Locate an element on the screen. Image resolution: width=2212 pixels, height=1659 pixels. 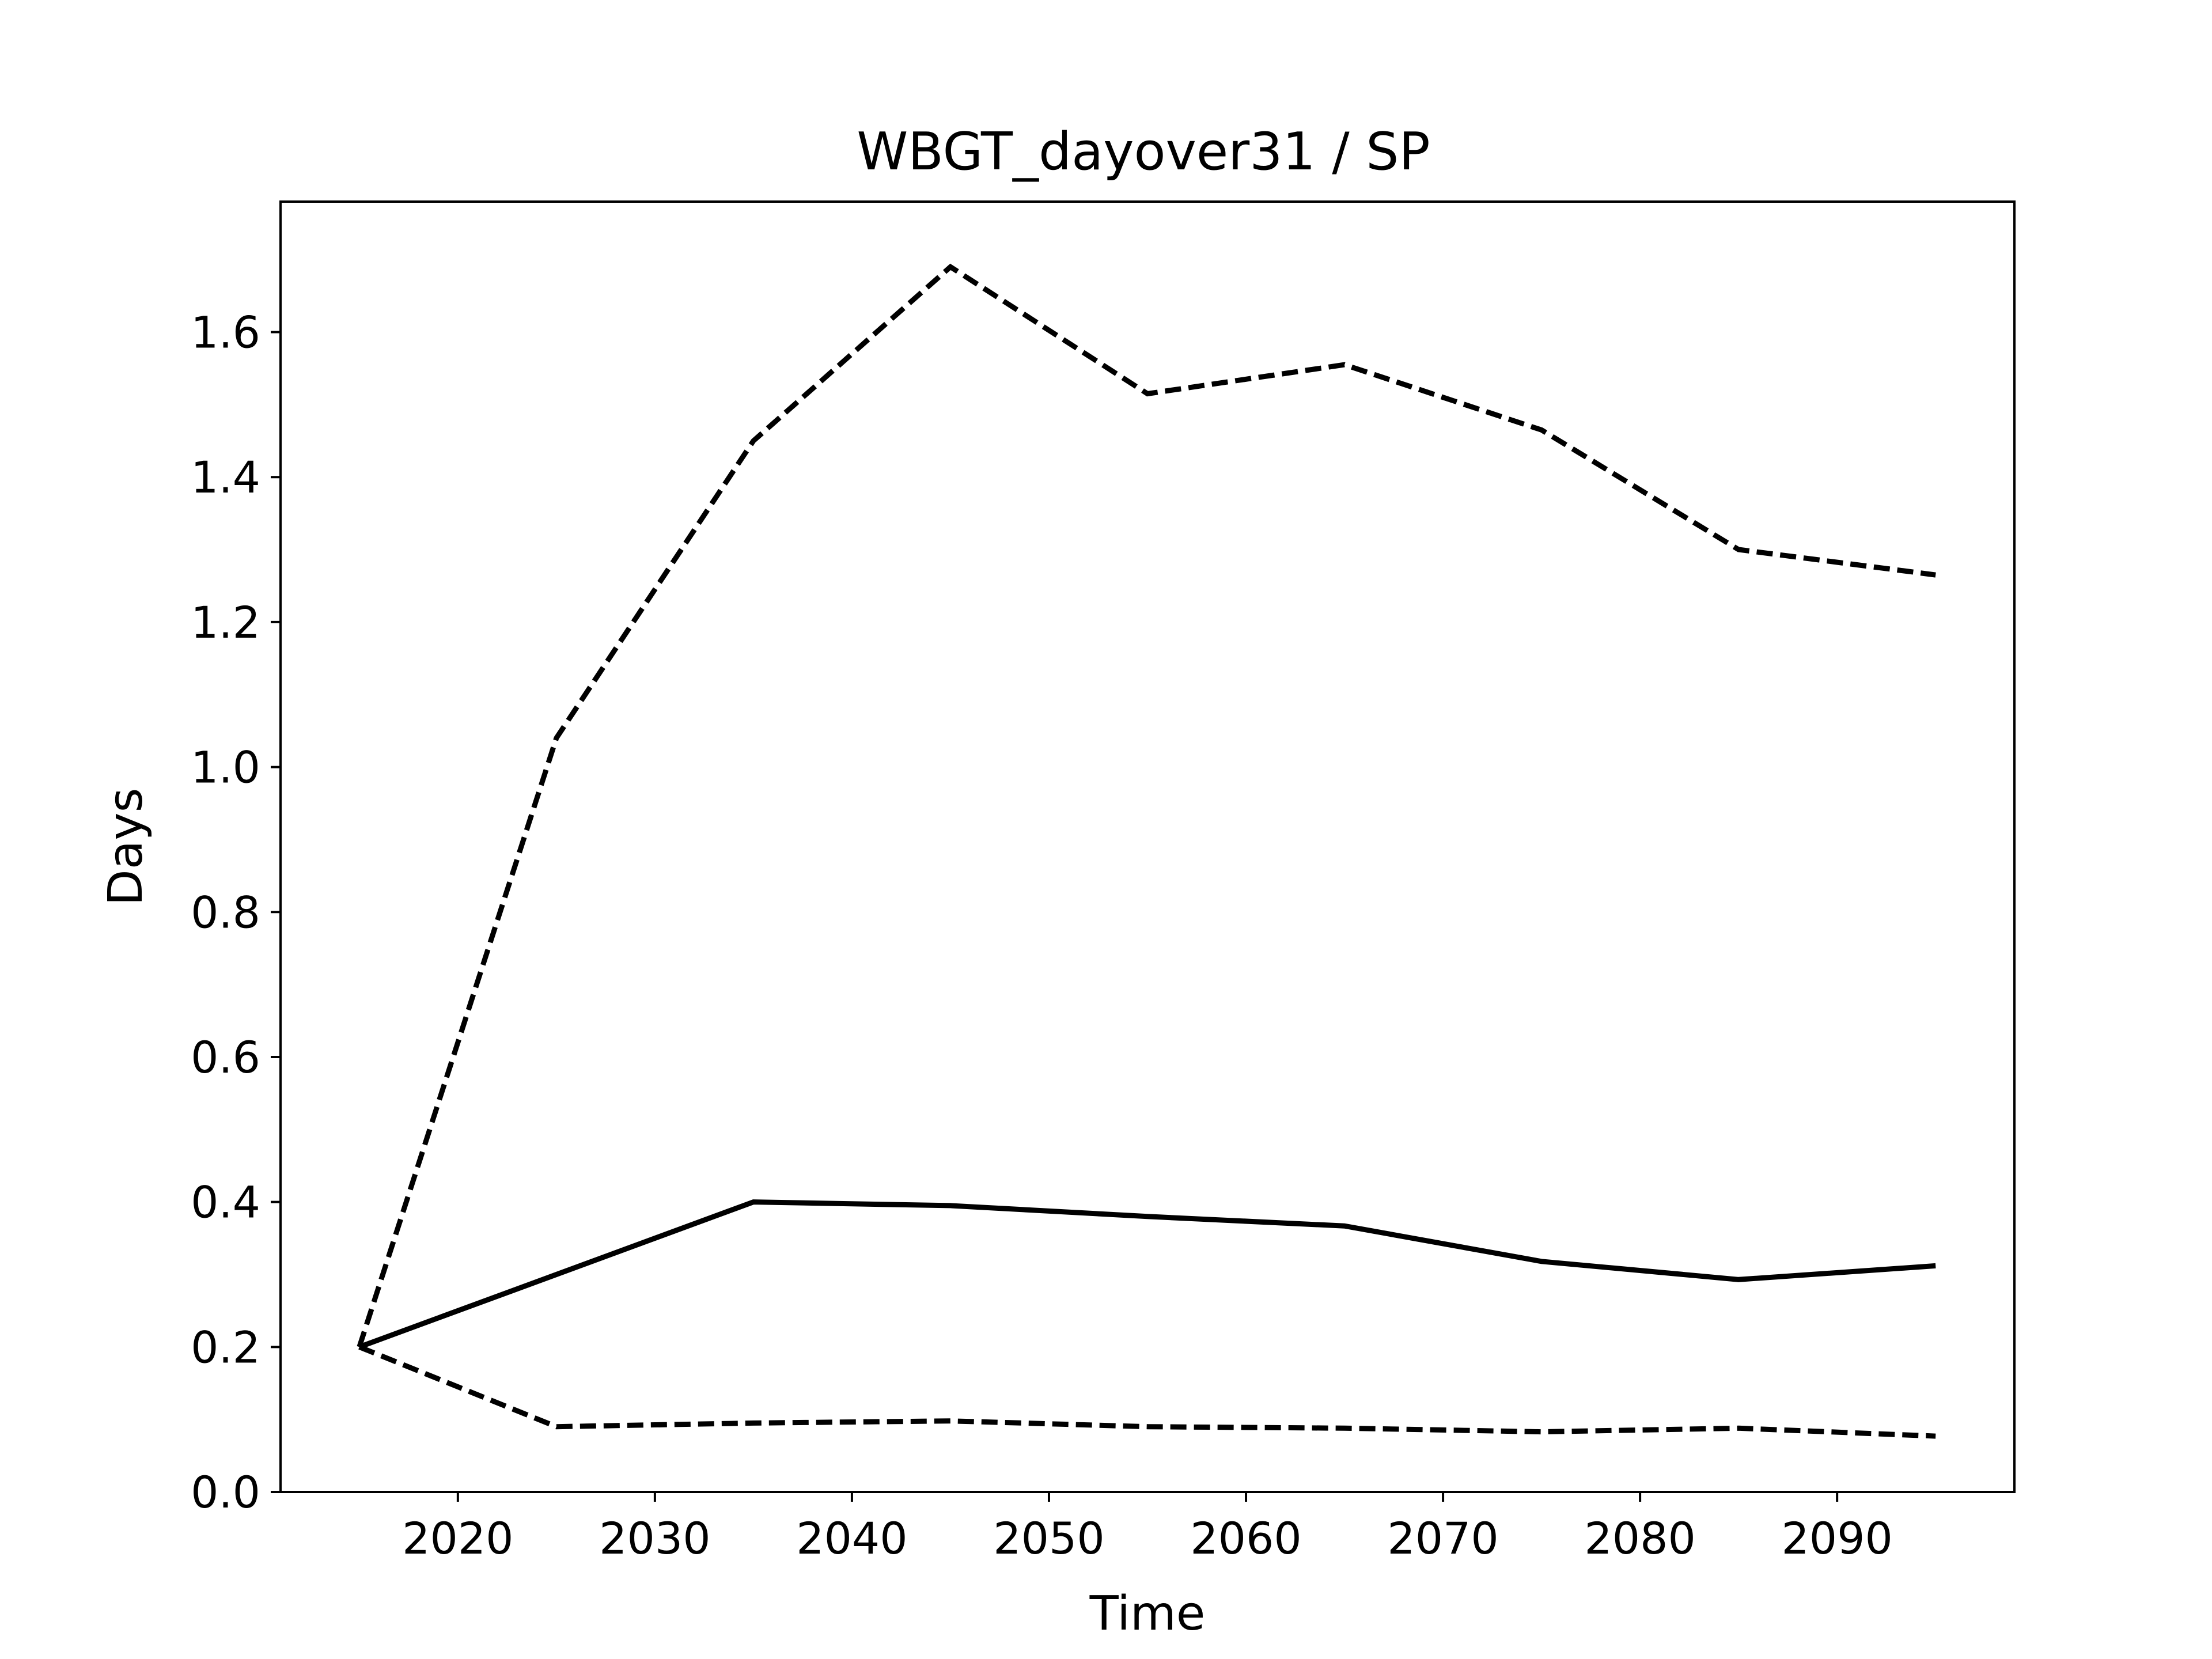
y-axis-ticks: 0.0 0.2 0.4 0.6 0.8 1.0 1.2 1.4 1.6 is located at coordinates (236, 912).